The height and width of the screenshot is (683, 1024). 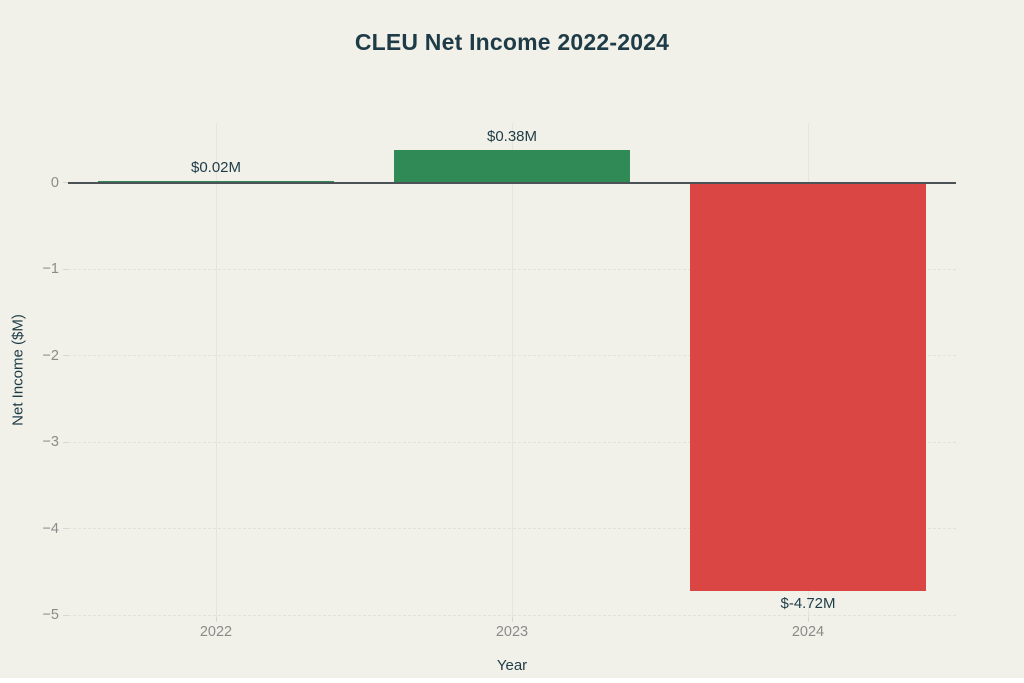 I want to click on y-tick-label: −2, so click(x=50, y=355).